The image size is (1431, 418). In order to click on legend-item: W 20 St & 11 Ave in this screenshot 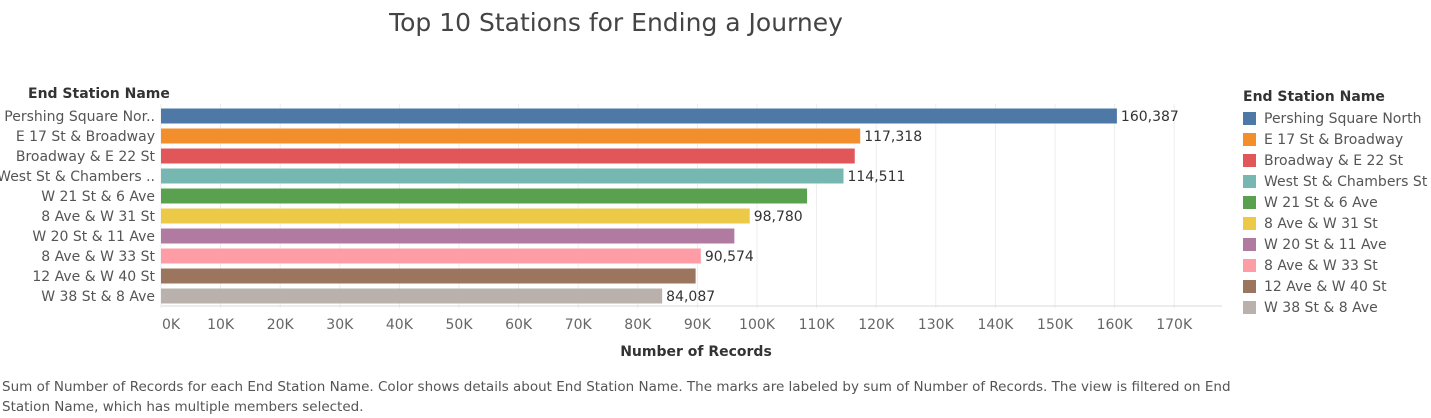, I will do `click(1335, 244)`.